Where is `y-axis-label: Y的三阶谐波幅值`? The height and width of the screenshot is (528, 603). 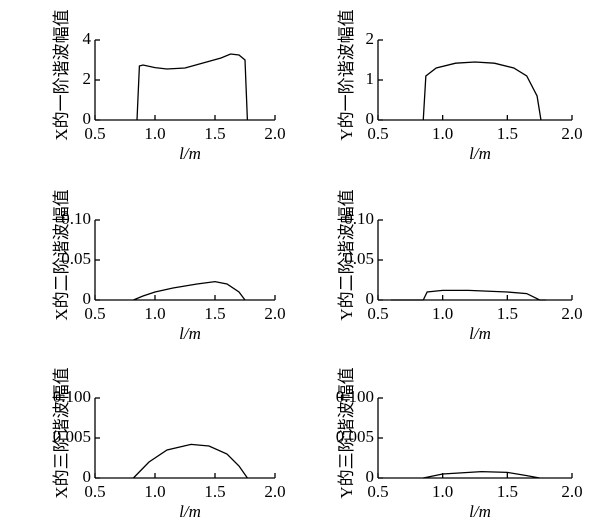
y-axis-label: Y的三阶谐波幅值 is located at coordinates (346, 432).